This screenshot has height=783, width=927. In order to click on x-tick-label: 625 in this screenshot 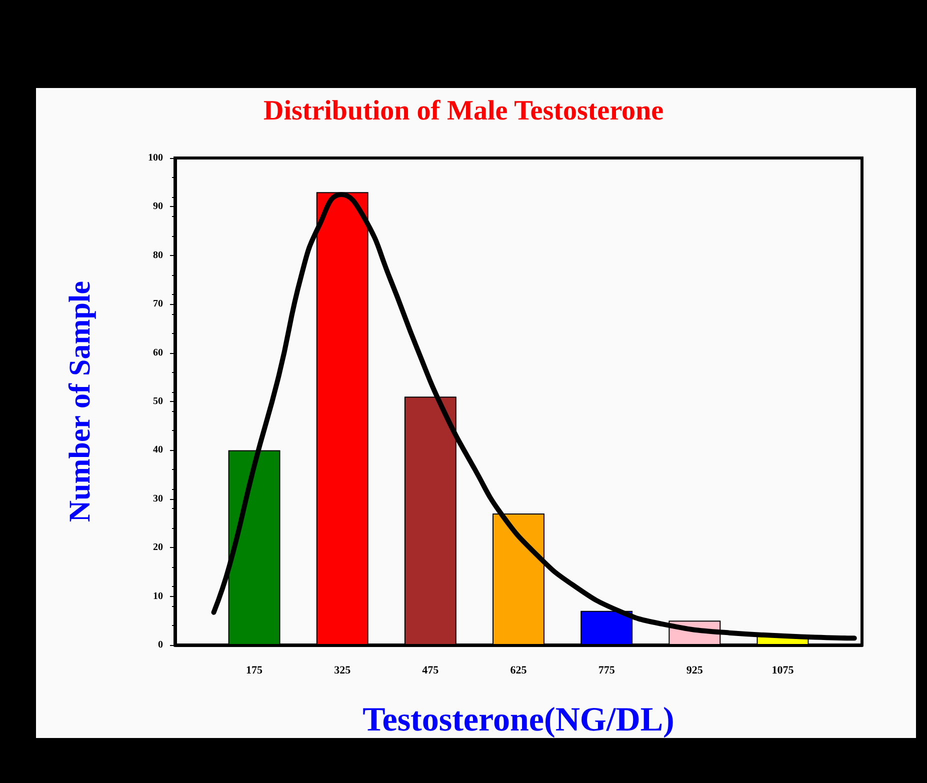, I will do `click(519, 670)`.